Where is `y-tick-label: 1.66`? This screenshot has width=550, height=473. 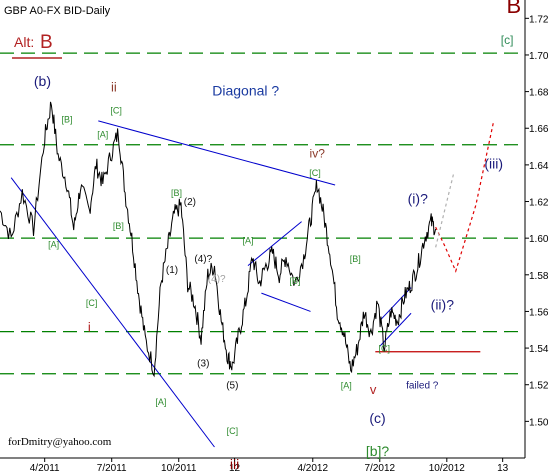 y-tick-label: 1.66 is located at coordinates (539, 129).